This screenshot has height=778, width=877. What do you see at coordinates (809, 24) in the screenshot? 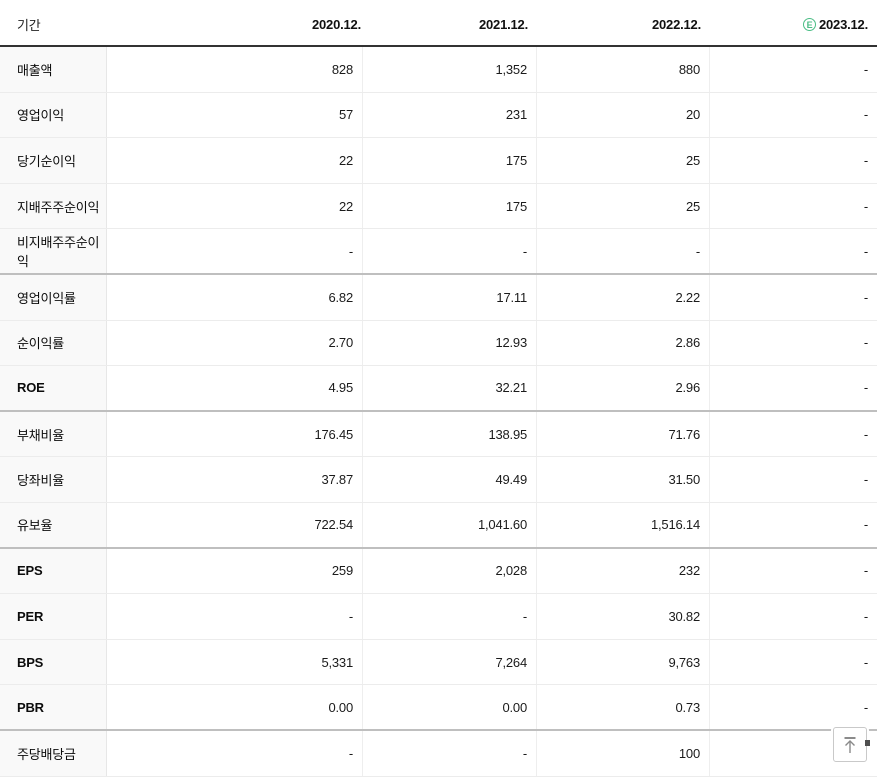
I see `estimate-icon: E` at bounding box center [809, 24].